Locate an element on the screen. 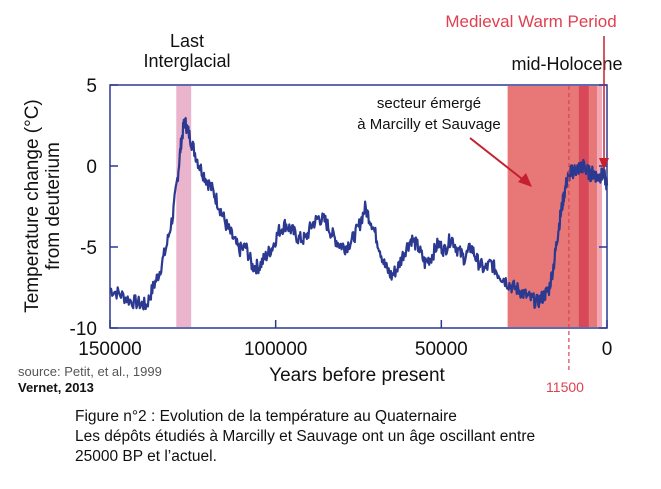 Image resolution: width=661 pixels, height=489 pixels. y-axis-label: Temperature change (°C) from deuterium is located at coordinates (43, 206).